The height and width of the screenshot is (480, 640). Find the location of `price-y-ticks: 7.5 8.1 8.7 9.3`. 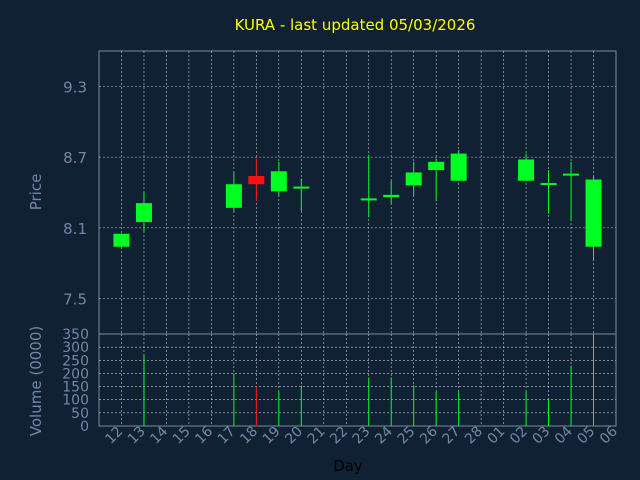

price-y-ticks: 7.5 8.1 8.7 9.3 is located at coordinates (75, 193).